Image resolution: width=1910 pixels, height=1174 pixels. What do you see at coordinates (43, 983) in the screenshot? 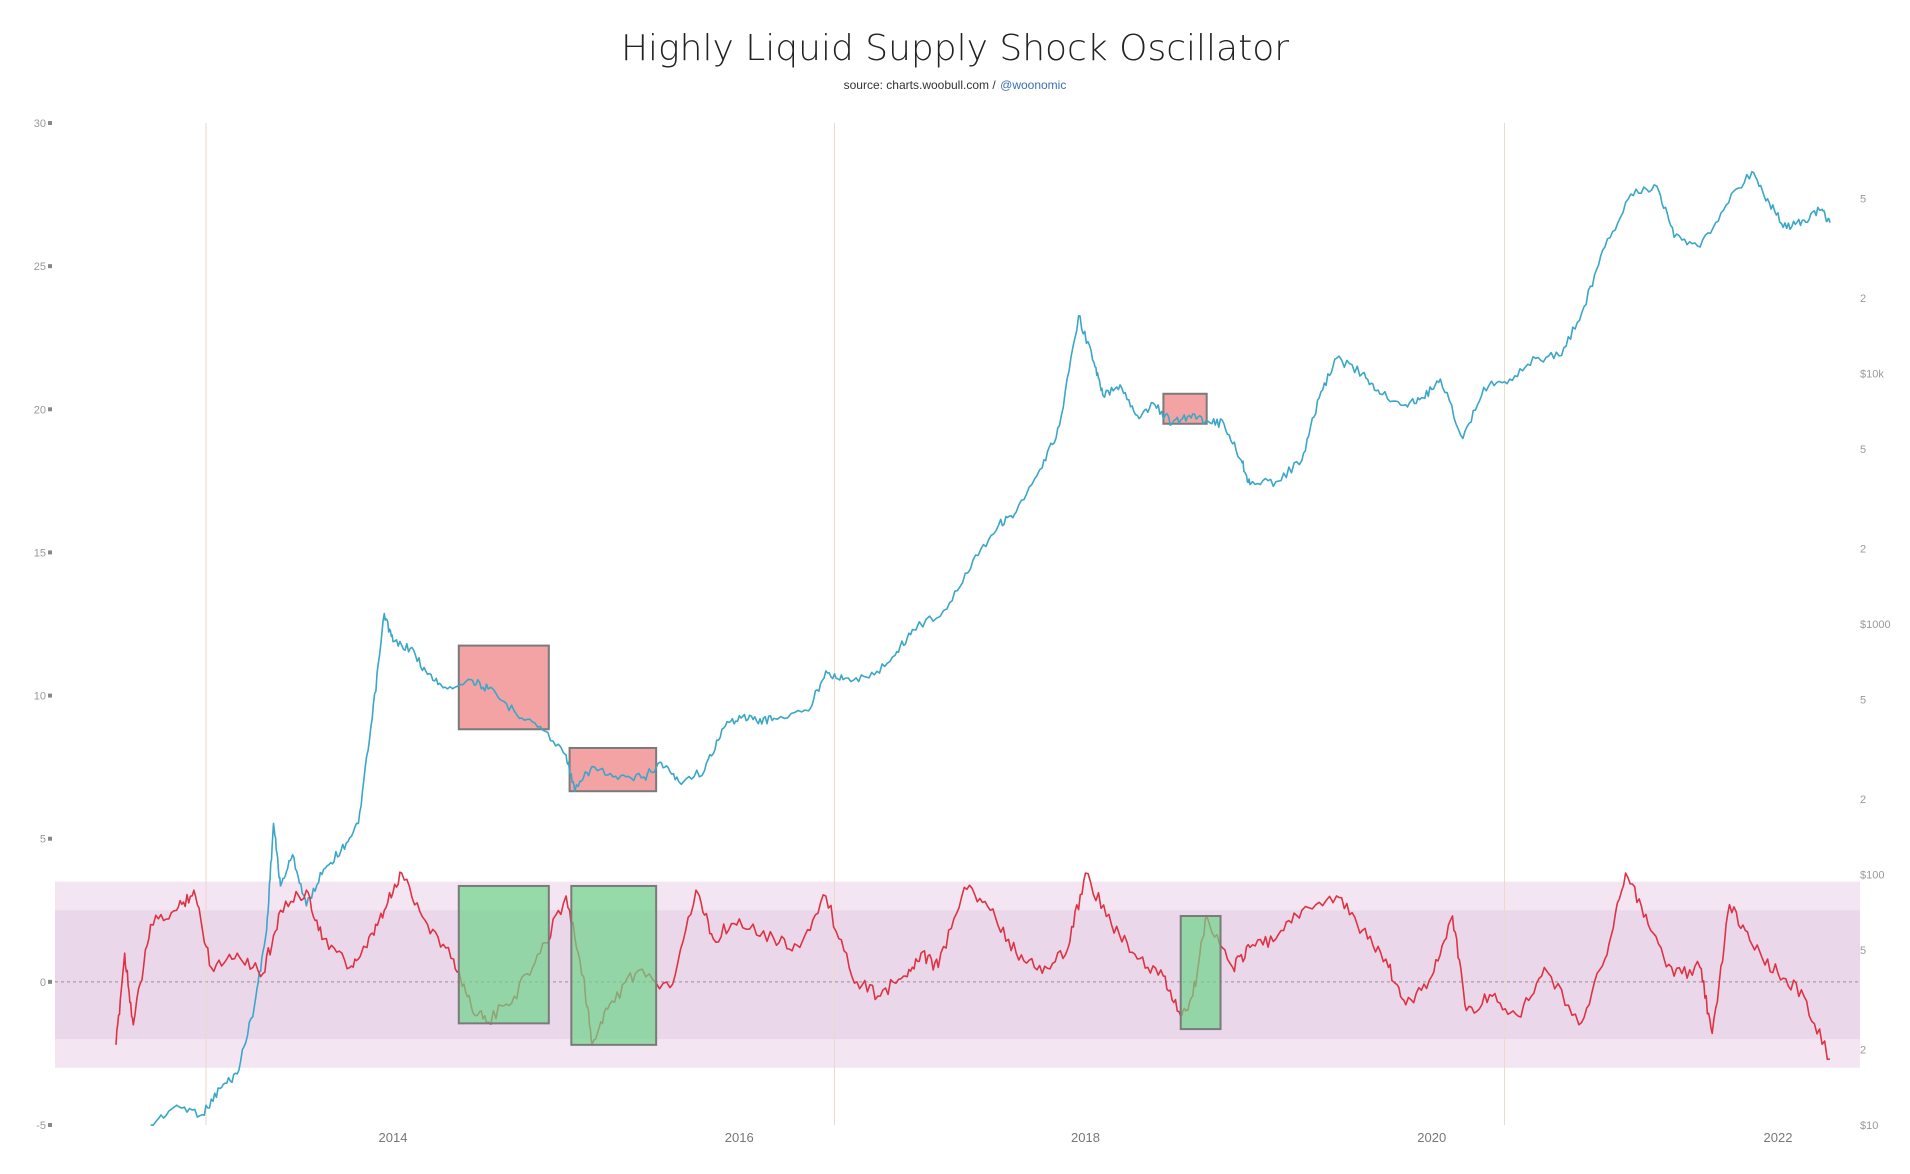
I see `y-left-tick-6: 0` at bounding box center [43, 983].